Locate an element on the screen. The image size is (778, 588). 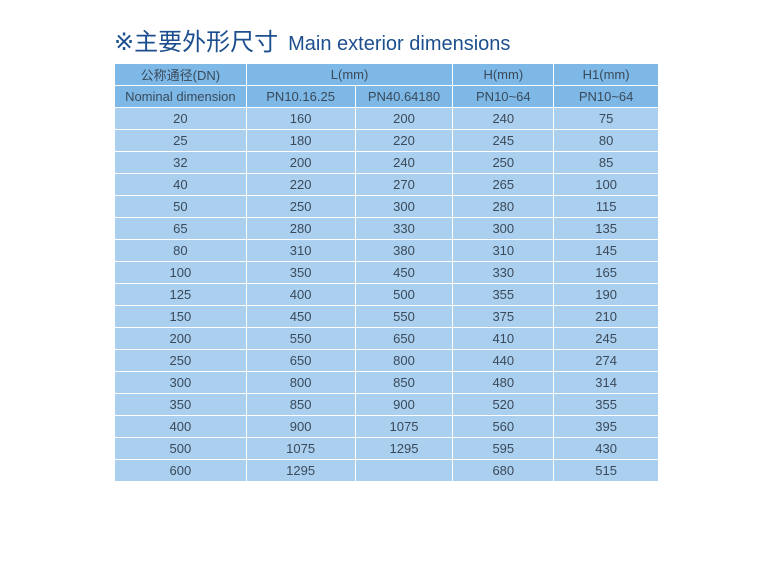
table-cell: 440 is located at coordinates (503, 360).